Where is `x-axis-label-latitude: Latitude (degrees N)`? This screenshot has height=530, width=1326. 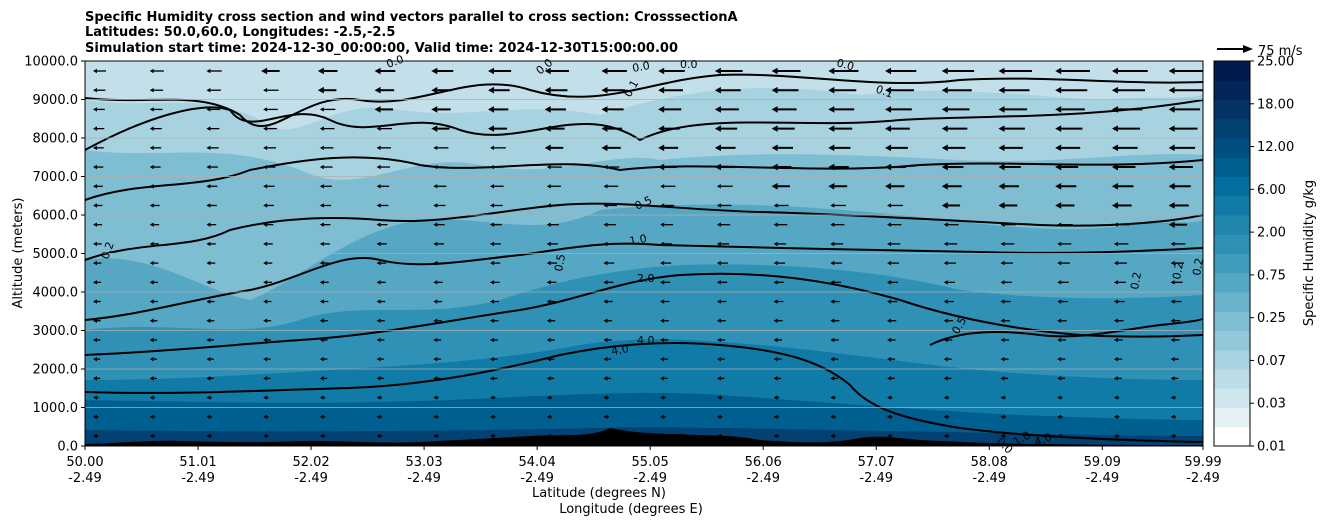 x-axis-label-latitude: Latitude (degrees N) is located at coordinates (599, 493).